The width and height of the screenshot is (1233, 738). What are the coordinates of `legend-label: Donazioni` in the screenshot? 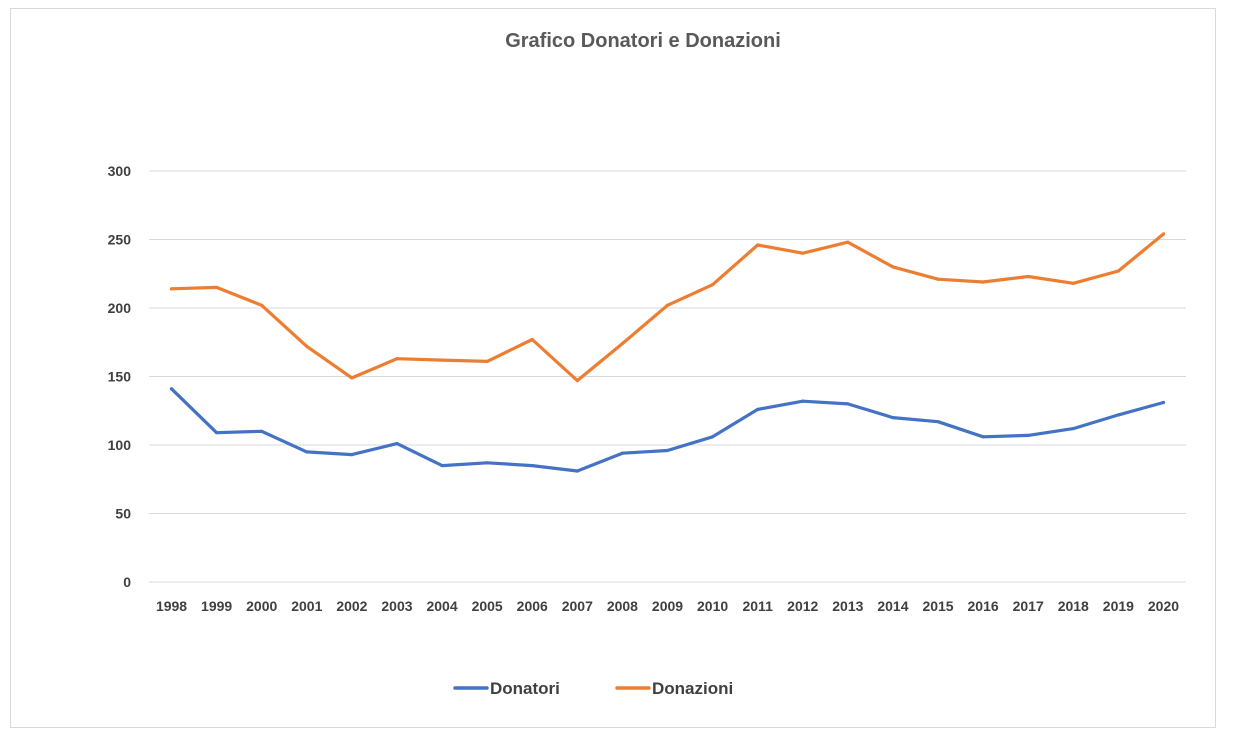 It's located at (692, 688).